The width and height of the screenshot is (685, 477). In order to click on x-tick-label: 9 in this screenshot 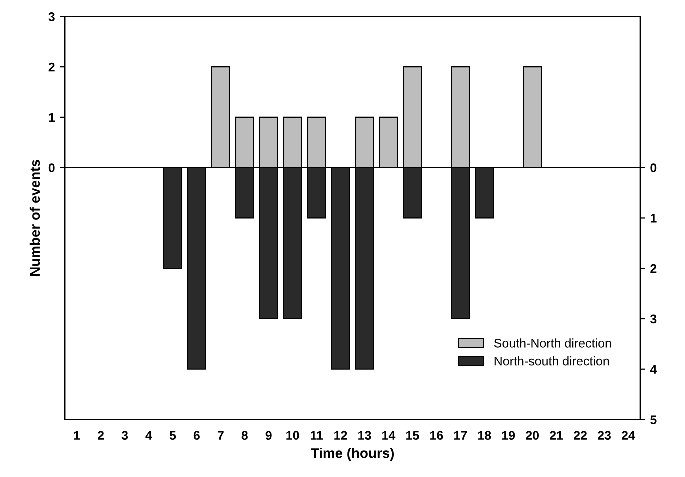, I will do `click(269, 435)`.